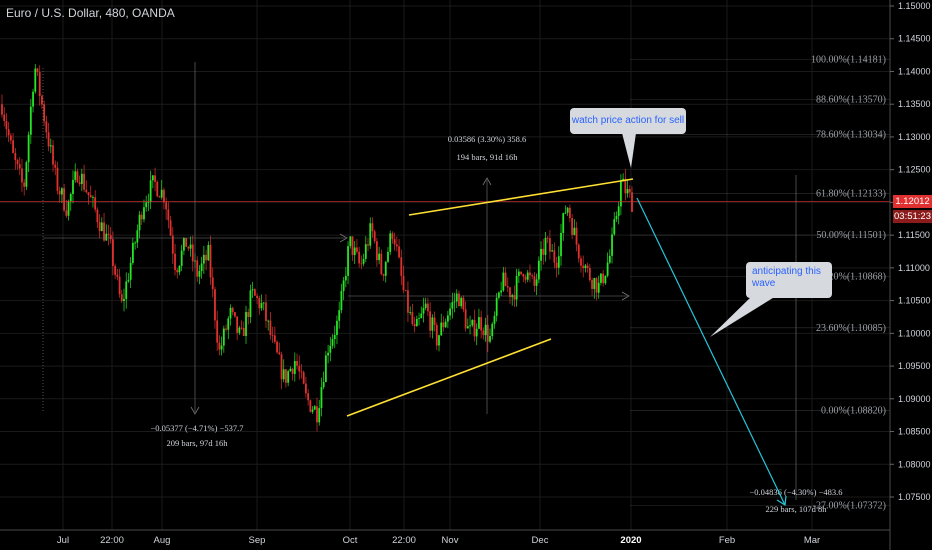  What do you see at coordinates (449, 377) in the screenshot?
I see `wedge-lower-trendline` at bounding box center [449, 377].